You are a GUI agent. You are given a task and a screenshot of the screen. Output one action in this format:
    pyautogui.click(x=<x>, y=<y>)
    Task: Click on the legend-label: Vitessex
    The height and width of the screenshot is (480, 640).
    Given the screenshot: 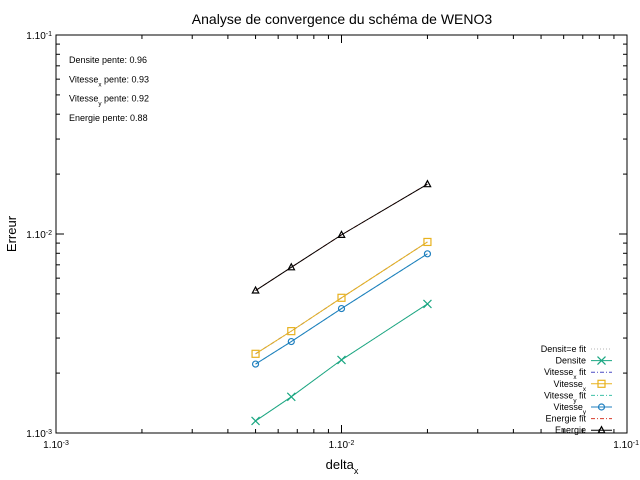 What is the action you would take?
    pyautogui.click(x=569, y=386)
    